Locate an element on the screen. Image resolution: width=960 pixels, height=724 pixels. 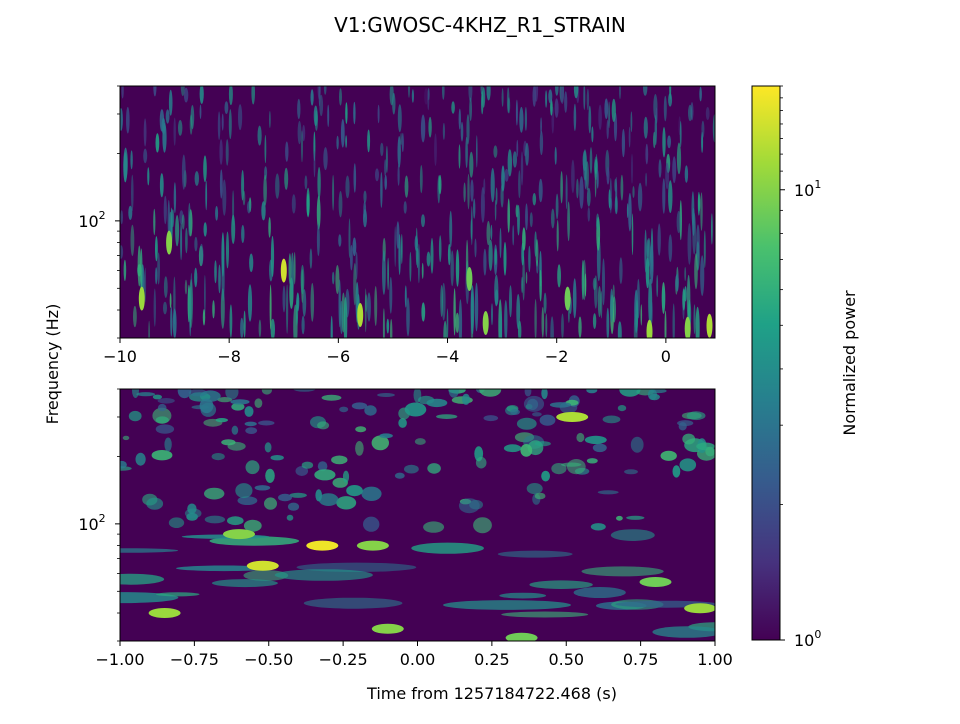
top-x-tick-label: −2 is located at coordinates (557, 356).